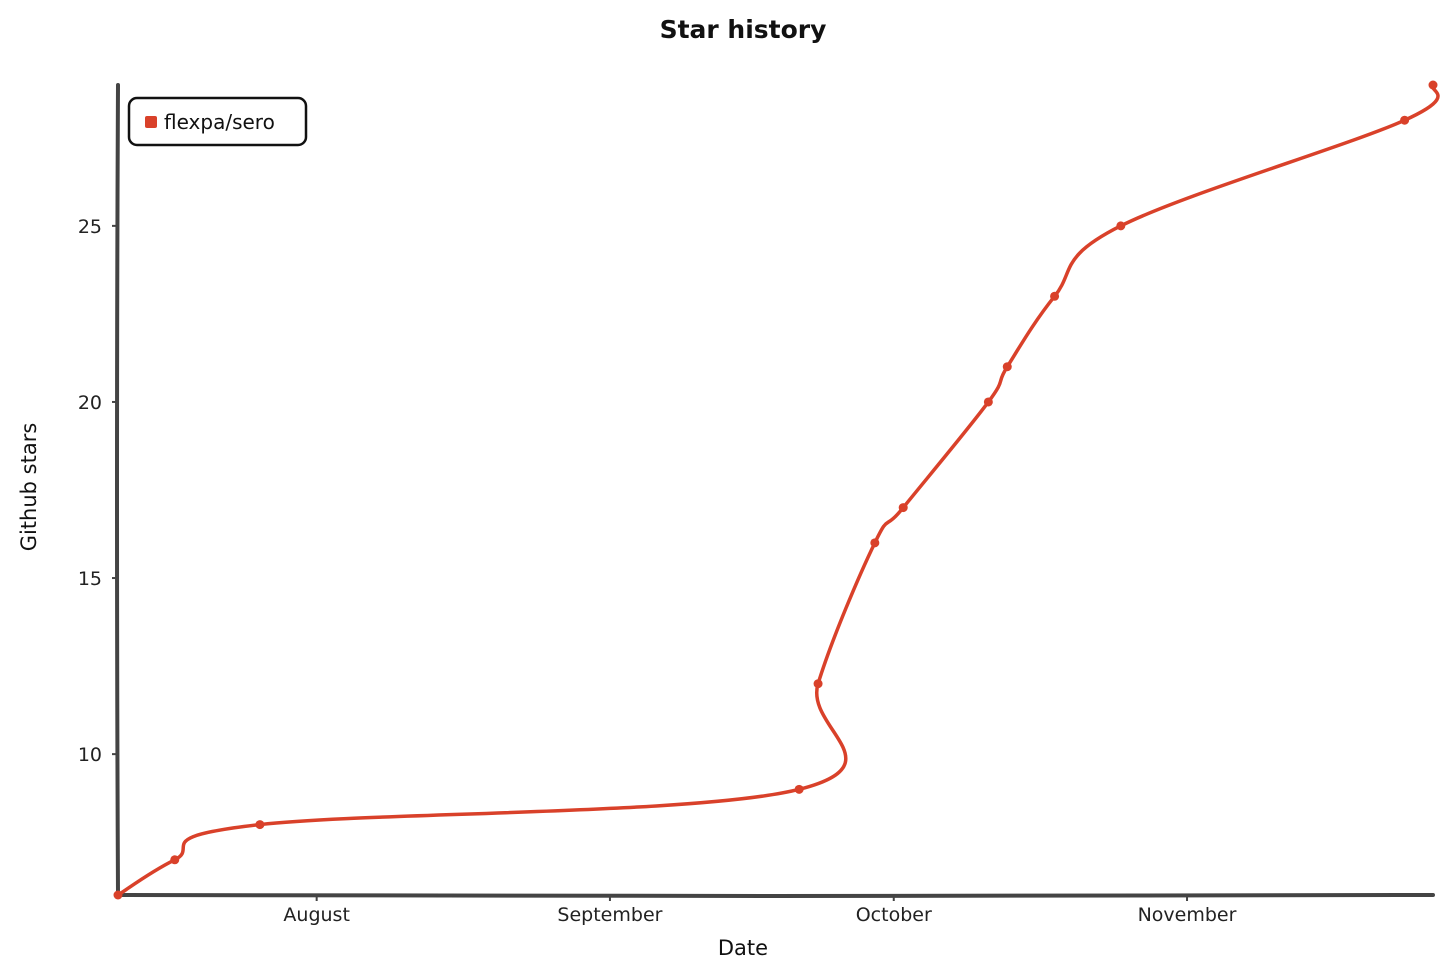  Describe the element at coordinates (1187, 915) in the screenshot. I see `x-tick-label: November` at that location.